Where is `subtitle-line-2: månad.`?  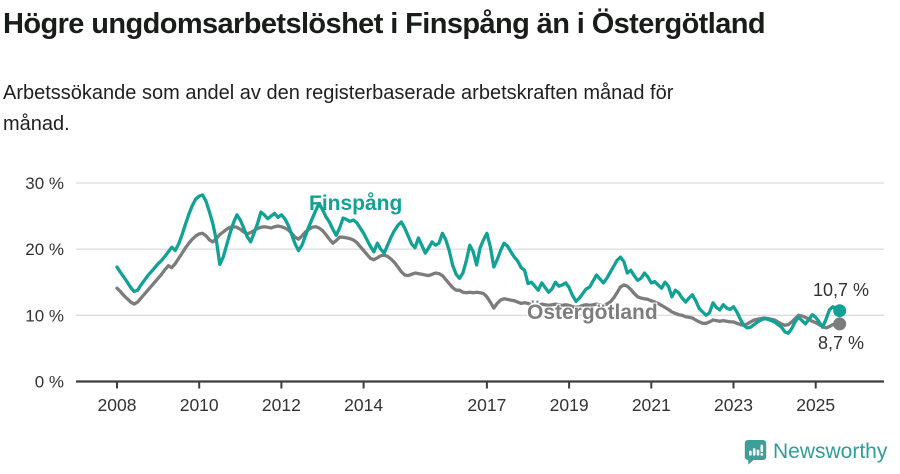 subtitle-line-2: månad. is located at coordinates (36, 124).